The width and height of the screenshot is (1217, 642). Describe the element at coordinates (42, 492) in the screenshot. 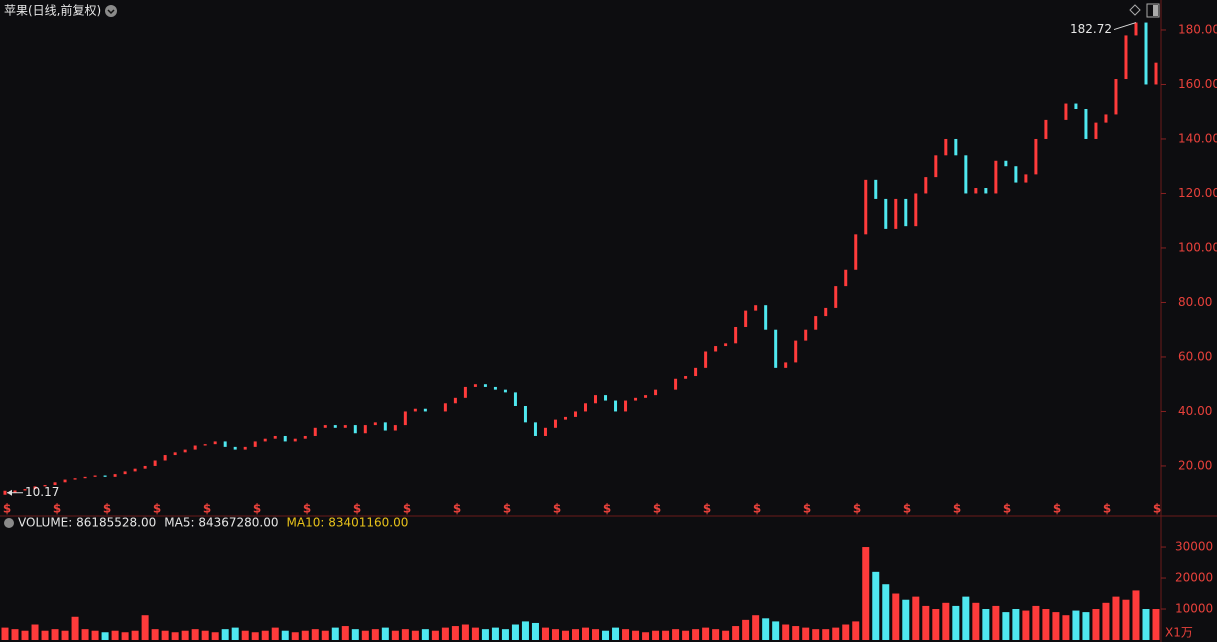

I see `min-label: 10.17` at that location.